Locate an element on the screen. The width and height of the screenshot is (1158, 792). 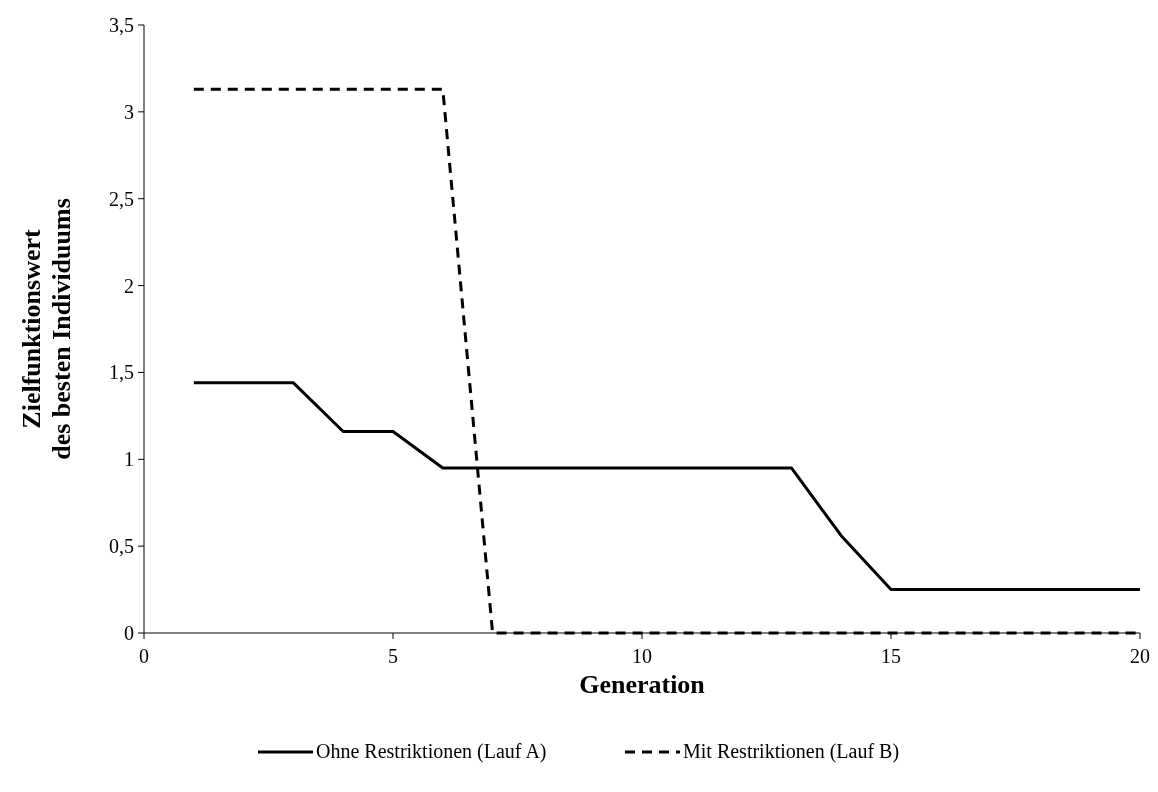
x-tick-label: 10 is located at coordinates (642, 656).